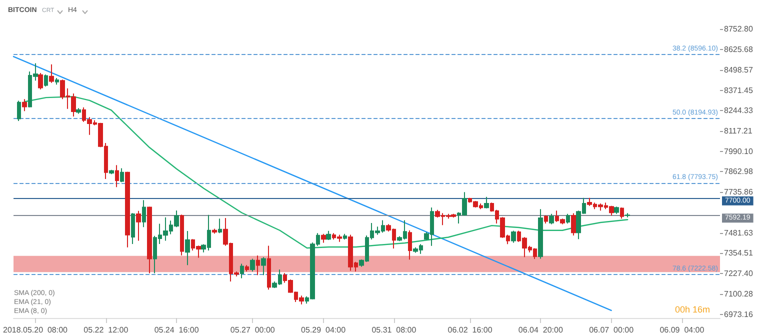 The image size is (760, 336). Describe the element at coordinates (739, 192) in the screenshot. I see `y-tick-label: 7735.86` at that location.